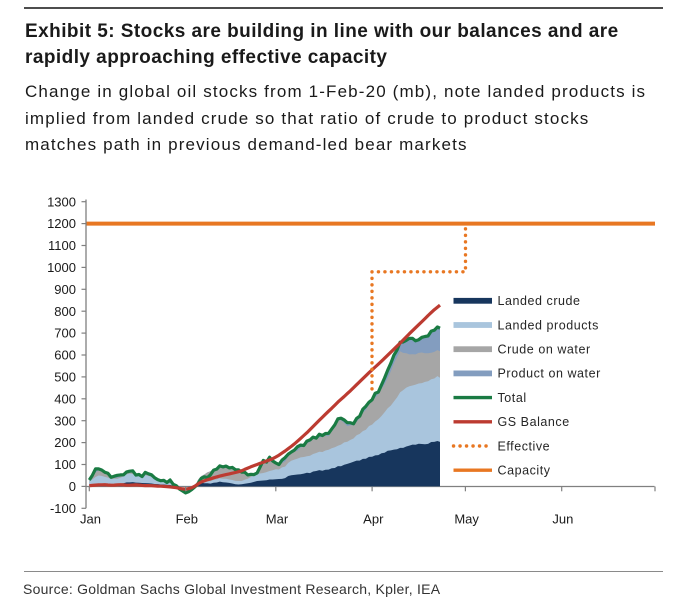  I want to click on svg-text: 1300, so click(61, 201).